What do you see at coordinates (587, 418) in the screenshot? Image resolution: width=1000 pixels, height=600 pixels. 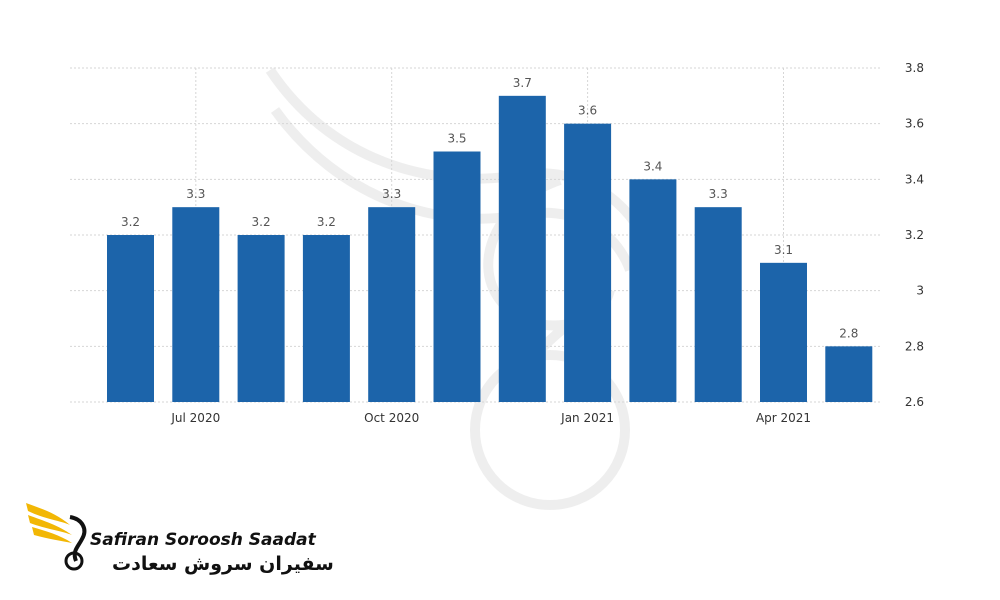 I see `x-tick-label: Jan 2021` at bounding box center [587, 418].